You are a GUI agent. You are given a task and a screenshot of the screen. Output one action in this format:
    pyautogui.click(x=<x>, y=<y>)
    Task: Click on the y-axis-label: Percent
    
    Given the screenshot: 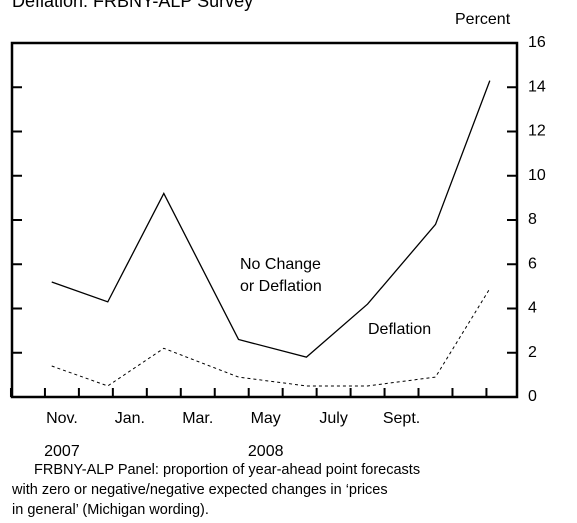 What is the action you would take?
    pyautogui.click(x=483, y=19)
    